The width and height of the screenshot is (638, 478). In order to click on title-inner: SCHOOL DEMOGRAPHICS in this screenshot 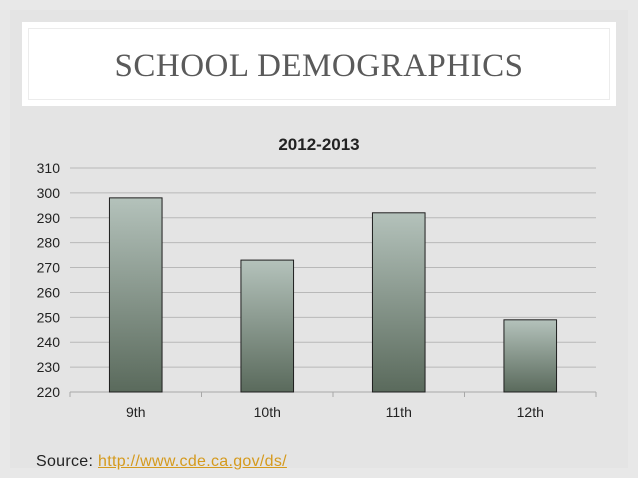, I will do `click(319, 64)`.